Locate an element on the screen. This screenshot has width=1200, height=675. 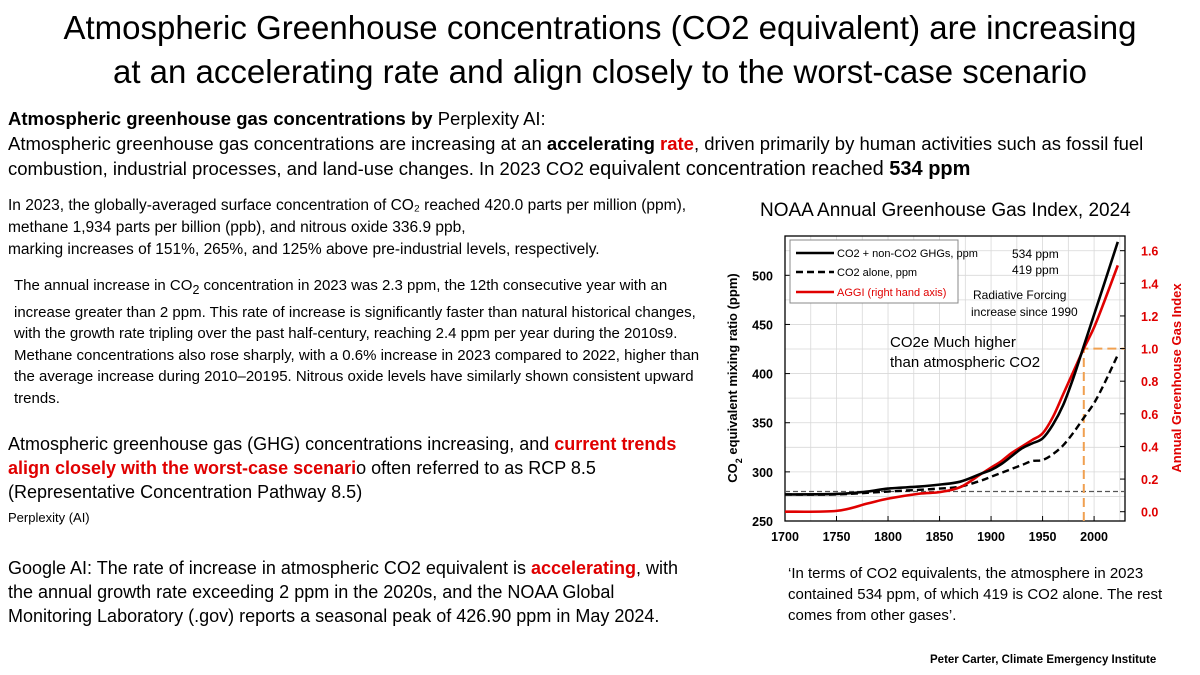
intro-value: 534 ppm is located at coordinates (930, 169).